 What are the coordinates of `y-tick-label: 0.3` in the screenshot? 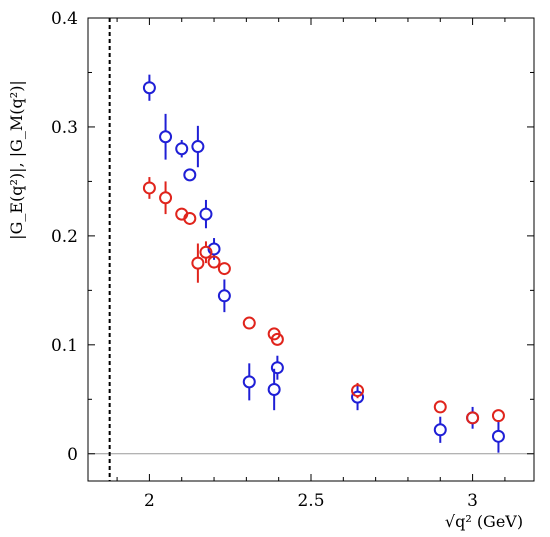 It's located at (64, 128).